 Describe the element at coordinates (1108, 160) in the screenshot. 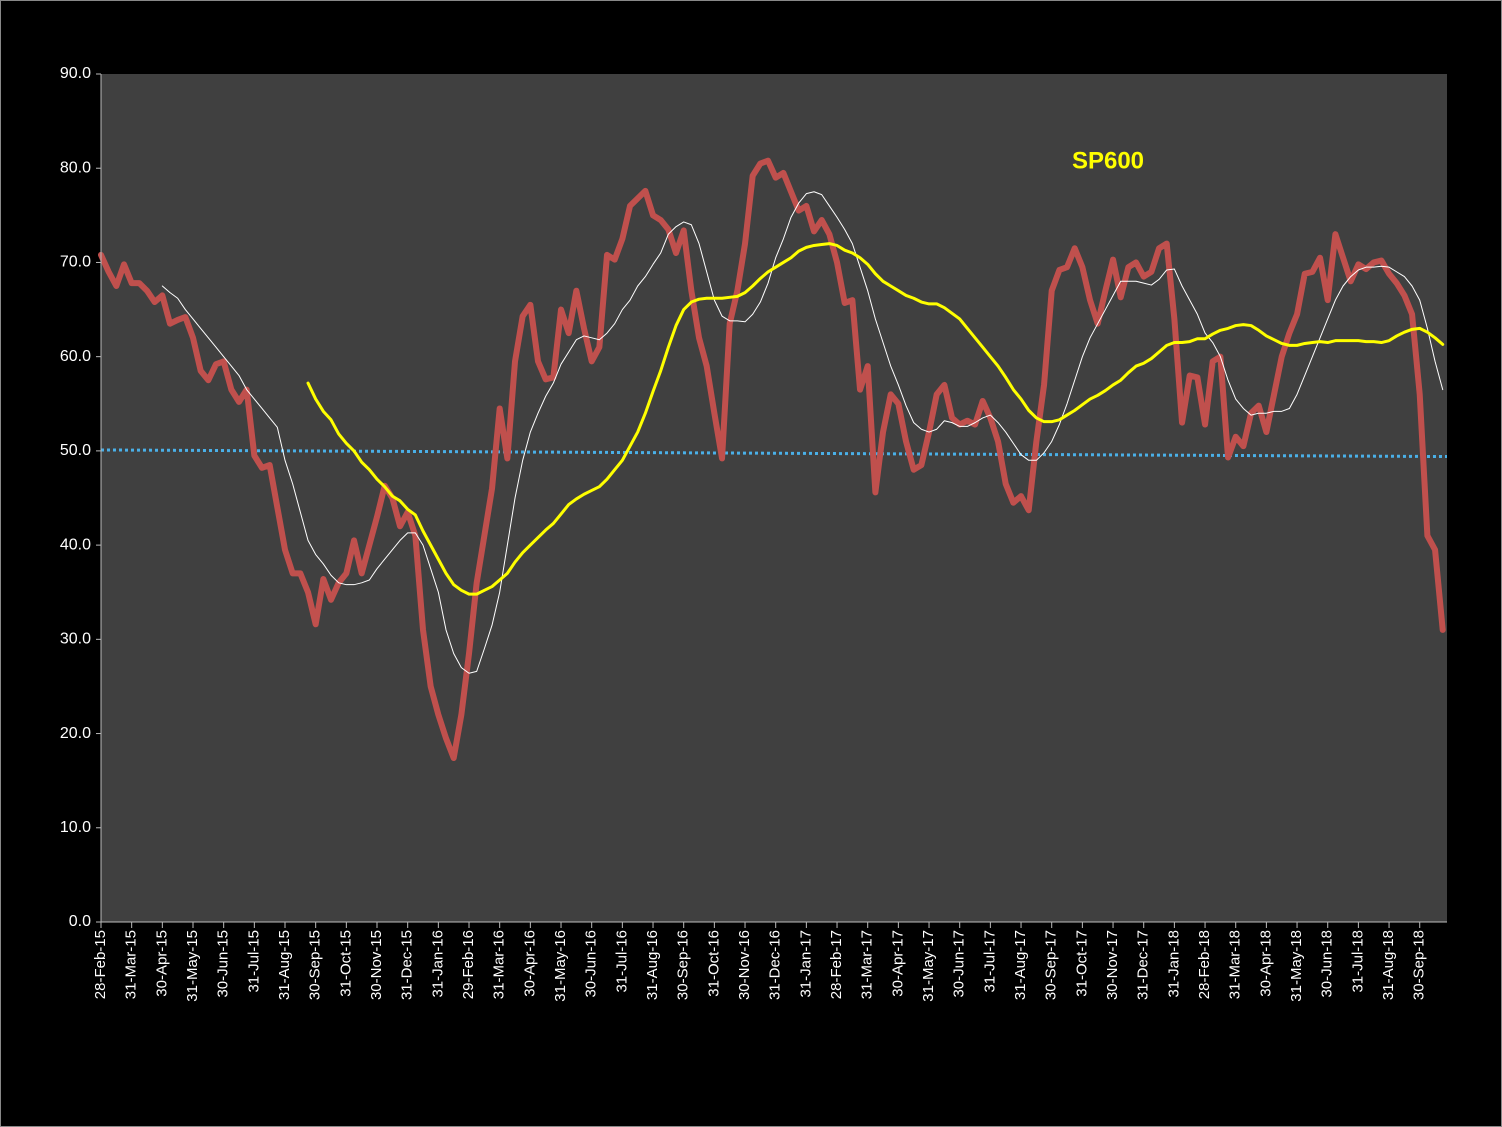

I see `annotation: SP600` at that location.